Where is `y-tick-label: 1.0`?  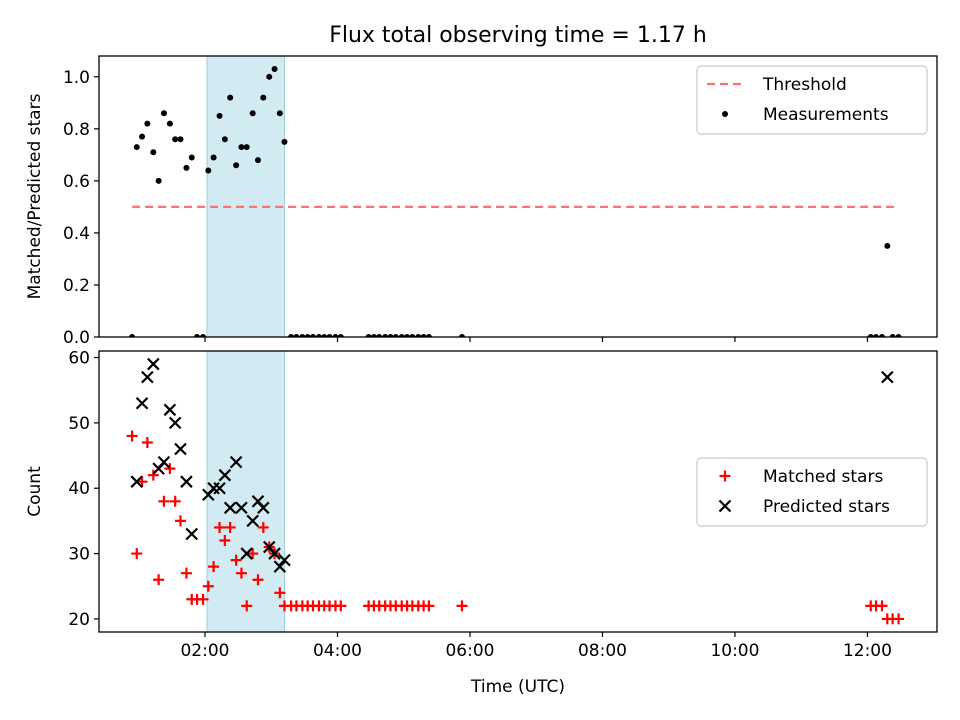 y-tick-label: 1.0 is located at coordinates (76, 78).